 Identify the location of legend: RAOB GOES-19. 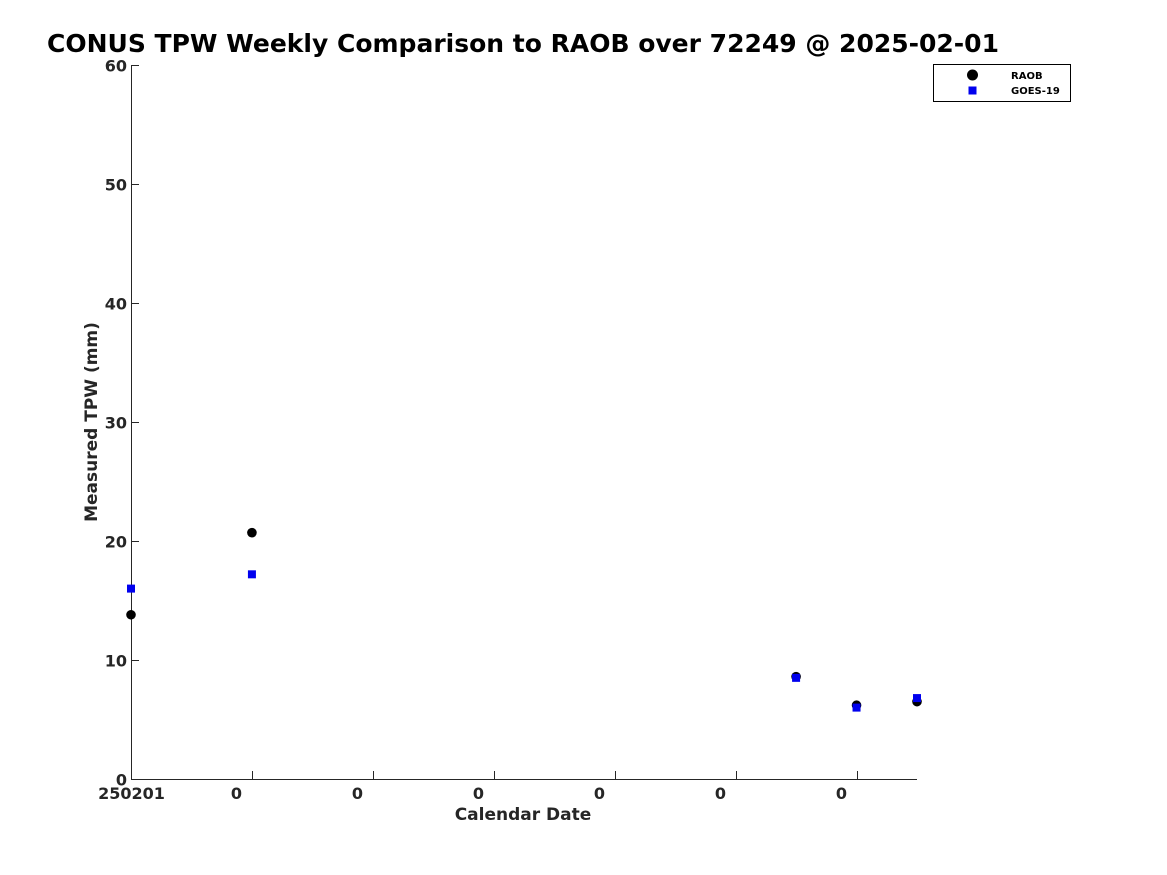
(1002, 83).